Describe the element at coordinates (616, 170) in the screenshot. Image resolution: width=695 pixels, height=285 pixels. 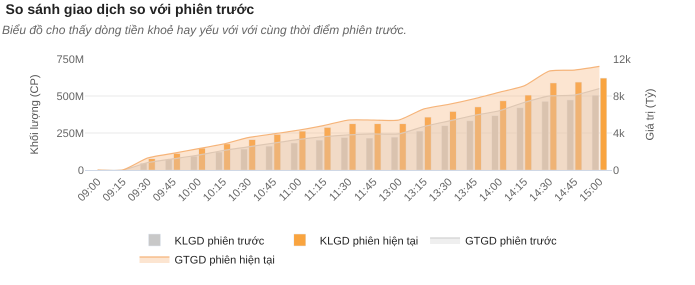
I see `y2-tick-label: 0` at that location.